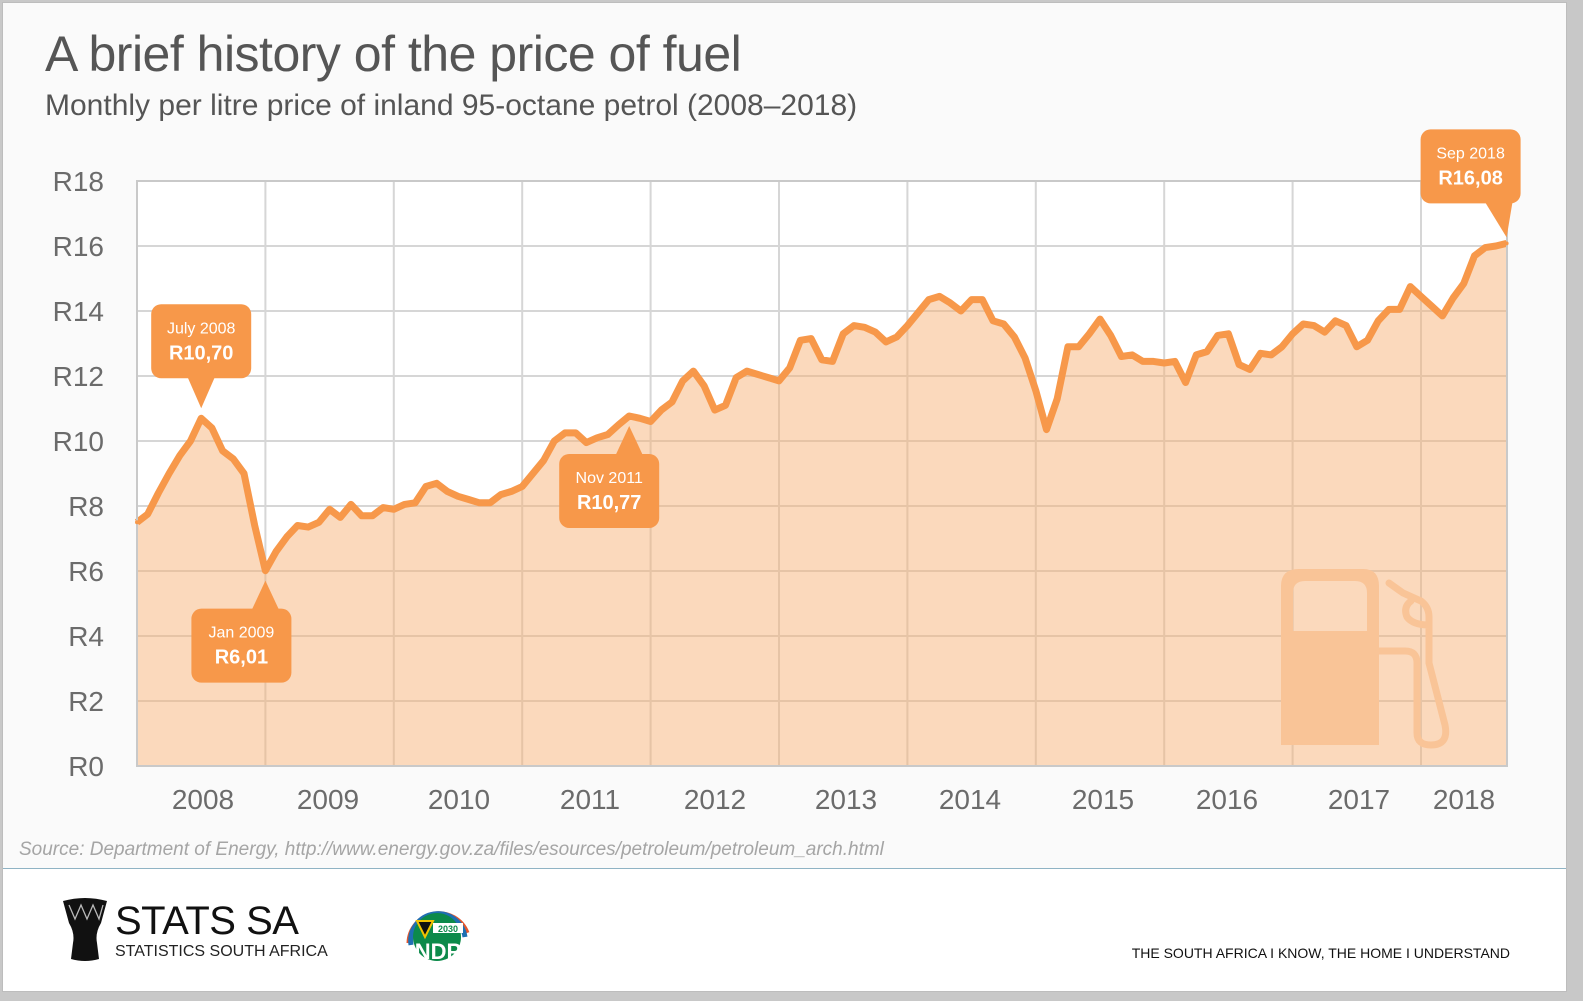 The height and width of the screenshot is (1001, 1583). I want to click on x-tick-label: 2011, so click(590, 799).